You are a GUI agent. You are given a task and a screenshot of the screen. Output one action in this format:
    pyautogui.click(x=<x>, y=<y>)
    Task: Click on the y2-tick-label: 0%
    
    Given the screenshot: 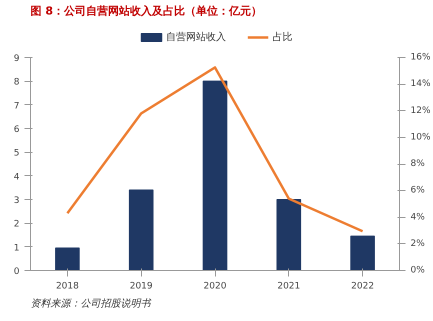 What is the action you would take?
    pyautogui.click(x=418, y=271)
    